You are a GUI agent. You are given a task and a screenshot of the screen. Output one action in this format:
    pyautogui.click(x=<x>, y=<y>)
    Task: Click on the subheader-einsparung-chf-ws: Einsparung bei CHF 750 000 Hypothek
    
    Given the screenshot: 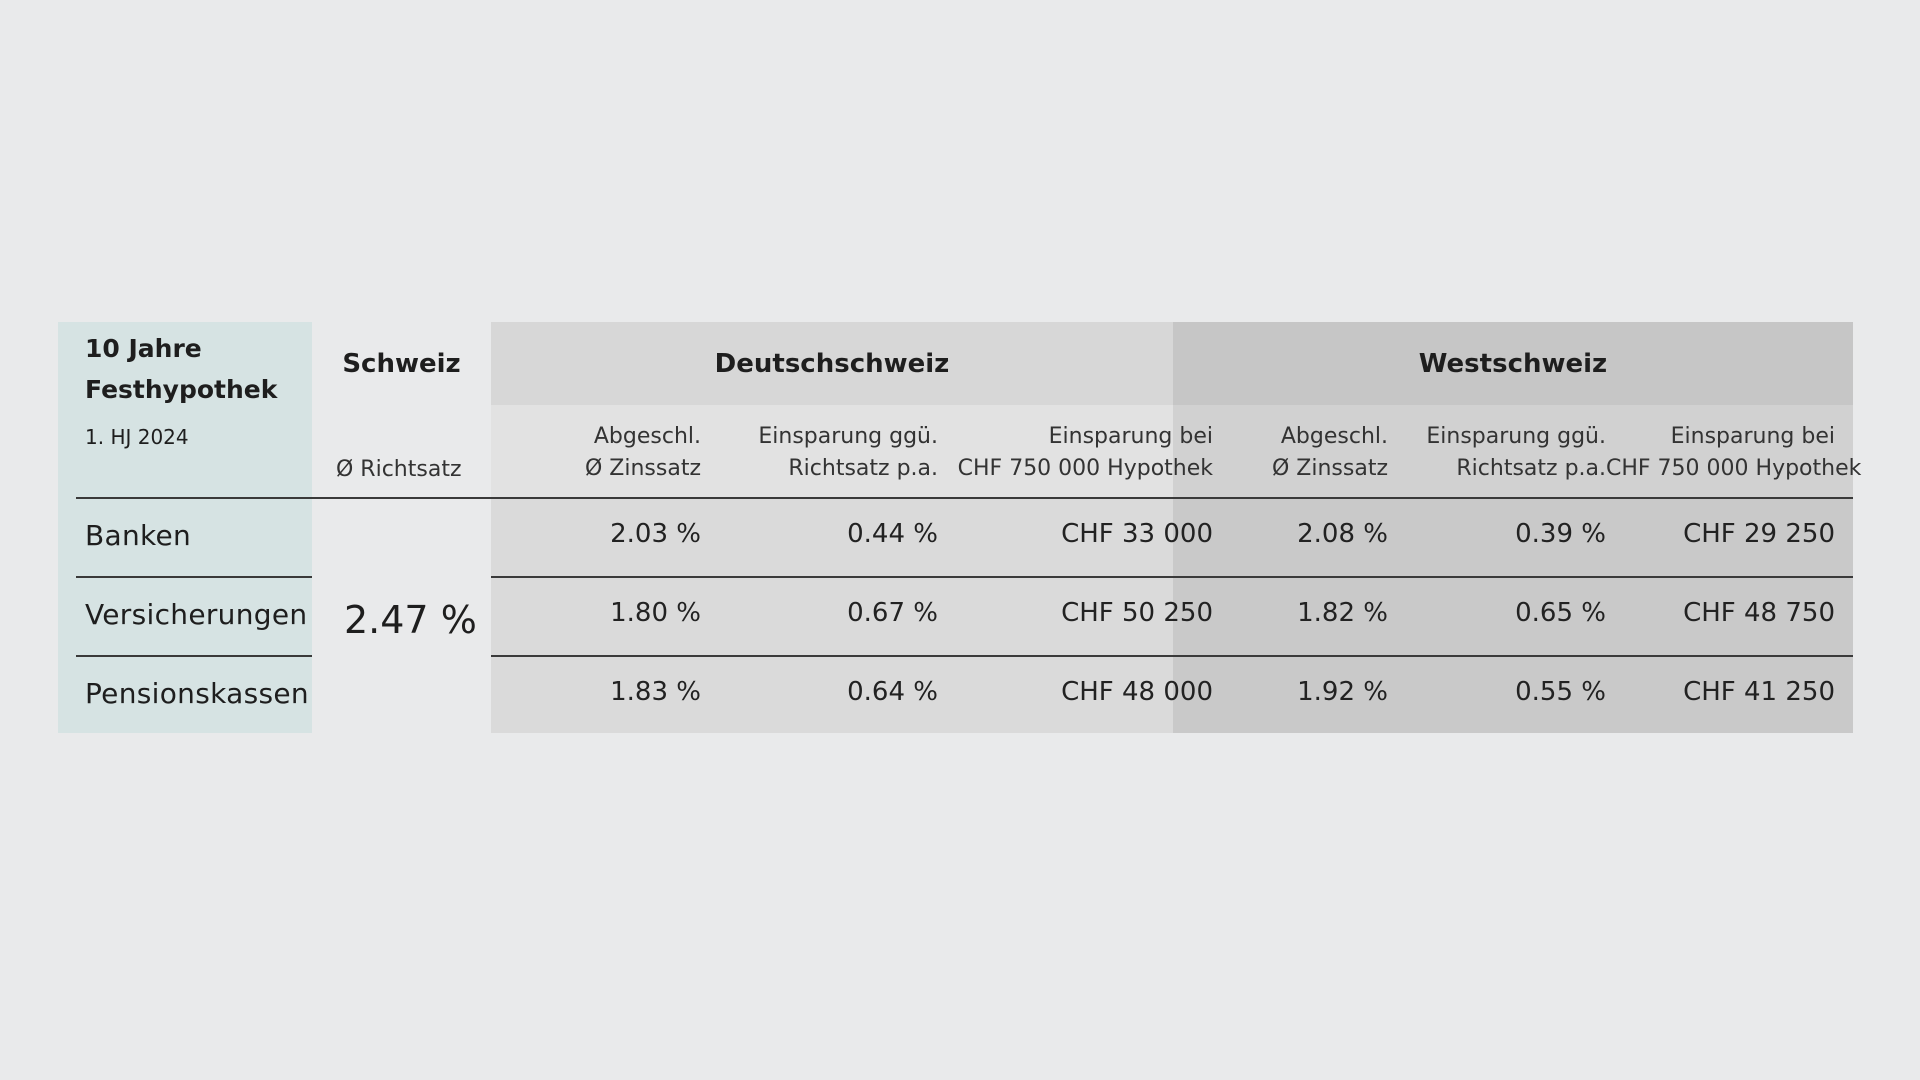 What is the action you would take?
    pyautogui.click(x=1734, y=453)
    